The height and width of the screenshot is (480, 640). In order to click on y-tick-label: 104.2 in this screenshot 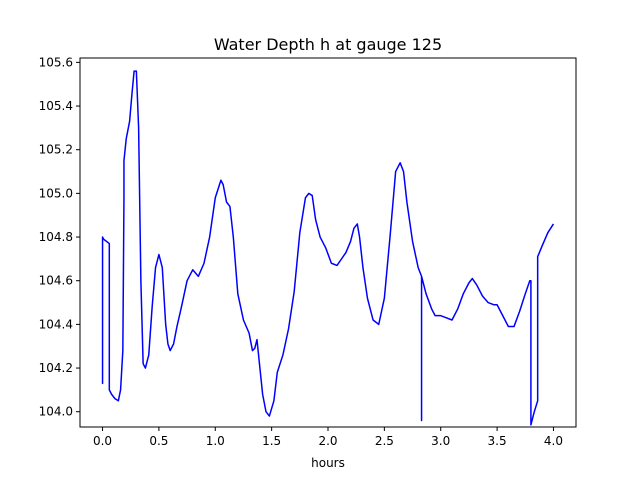, I will do `click(56, 368)`.